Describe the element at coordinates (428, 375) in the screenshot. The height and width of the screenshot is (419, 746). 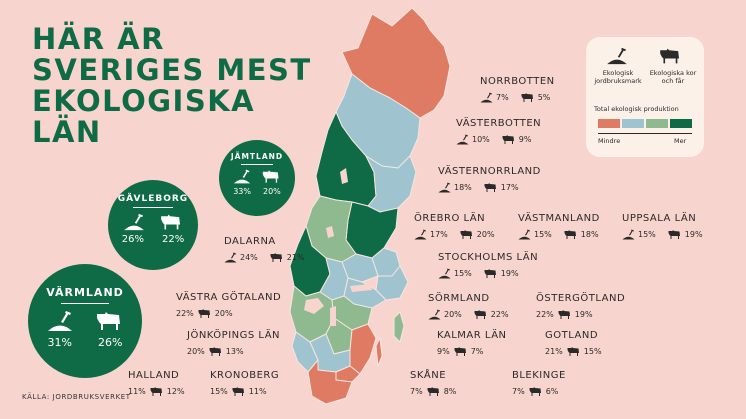
I see `county-name: SKÅNE` at that location.